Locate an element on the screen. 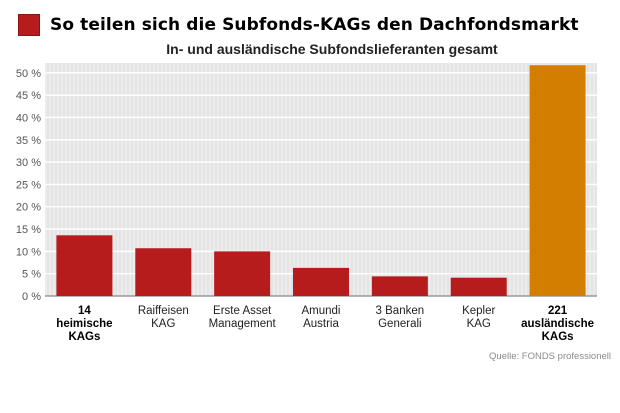 This screenshot has height=413, width=620. y-tick-label: 10 % is located at coordinates (28, 252).